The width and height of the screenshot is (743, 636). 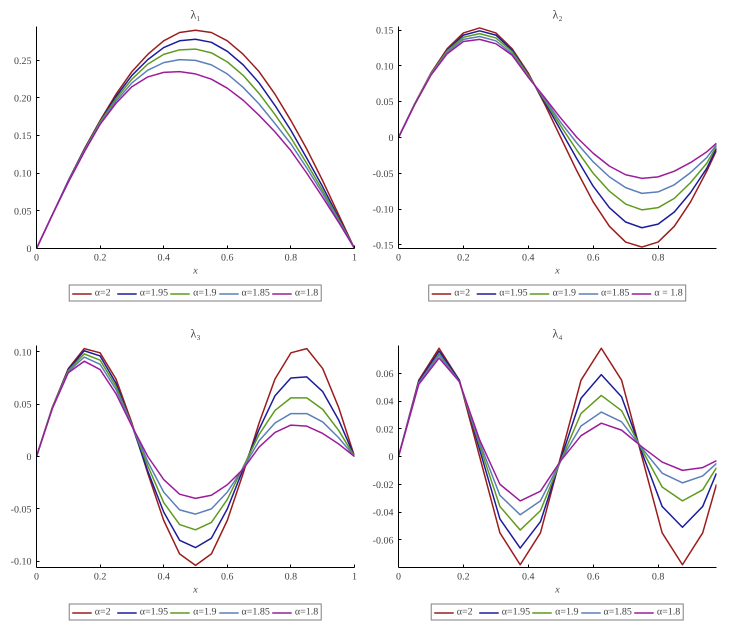 What do you see at coordinates (557, 333) in the screenshot?
I see `chart-title: λ₄` at bounding box center [557, 333].